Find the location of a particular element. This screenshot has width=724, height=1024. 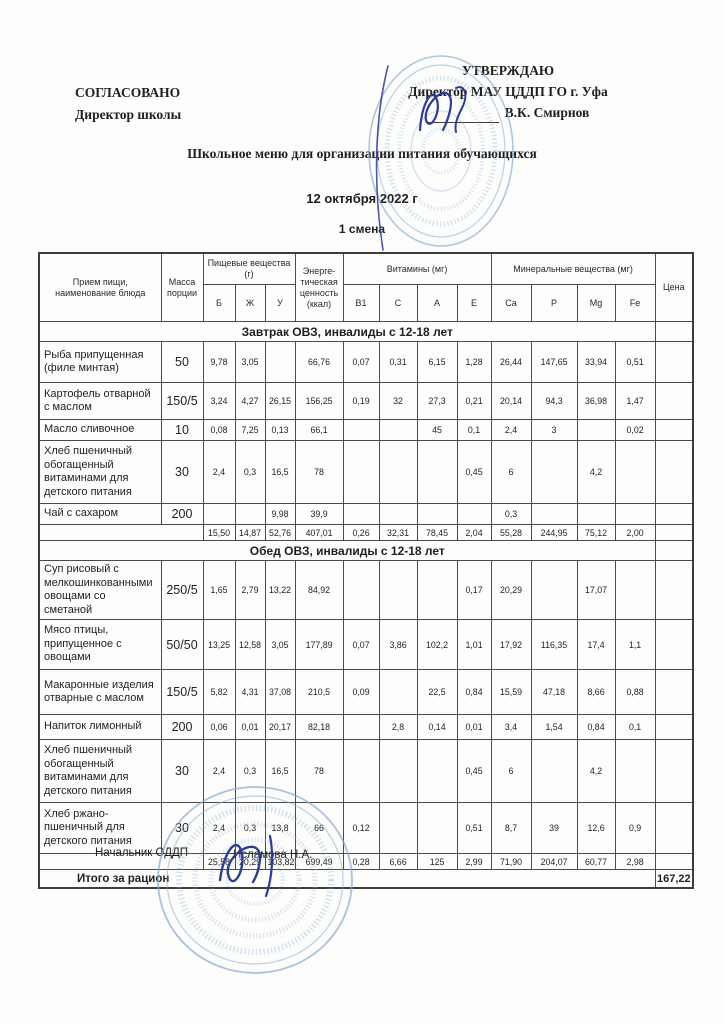

dish-value: 210,5 is located at coordinates (319, 692).